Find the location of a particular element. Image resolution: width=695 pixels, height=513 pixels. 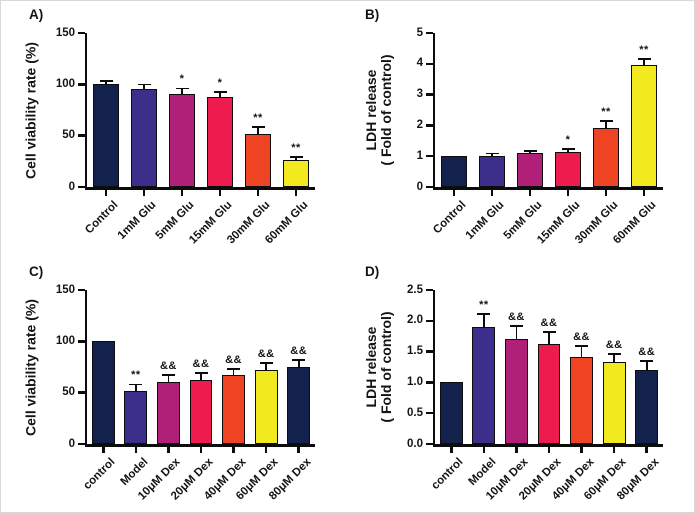

y-tick-label: 3 is located at coordinates (419, 94).